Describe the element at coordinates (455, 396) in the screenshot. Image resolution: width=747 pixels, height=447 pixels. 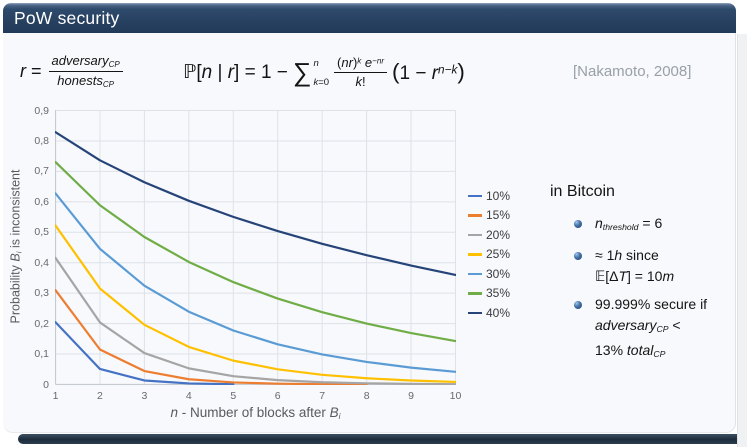
I see `x-tick-label: 10` at that location.